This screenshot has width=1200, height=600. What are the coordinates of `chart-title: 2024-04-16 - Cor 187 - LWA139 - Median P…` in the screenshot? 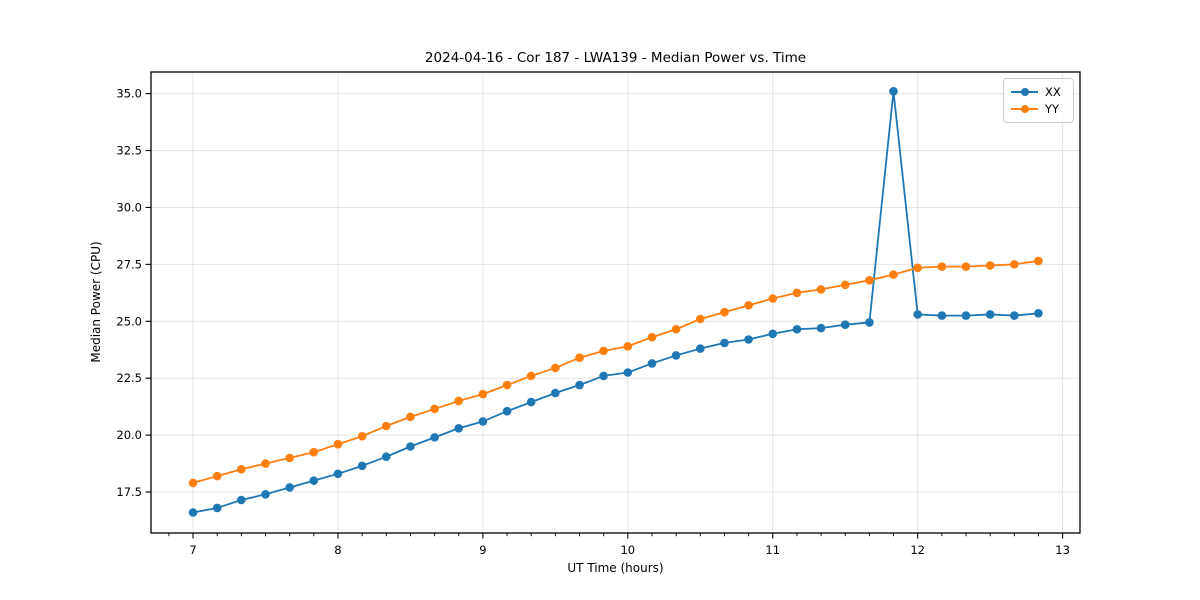 It's located at (615, 58).